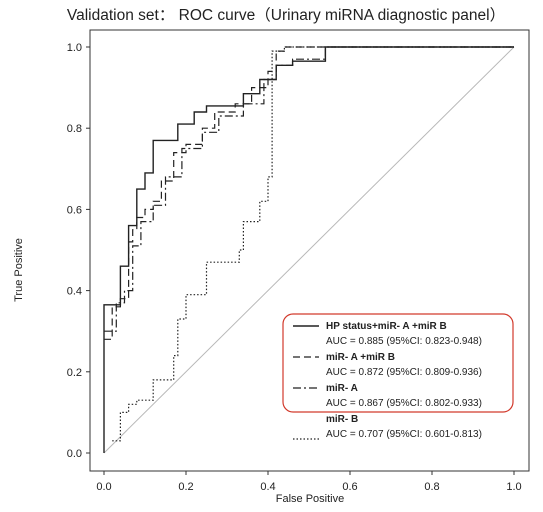  What do you see at coordinates (267, 487) in the screenshot?
I see `x-tick-label: 0.4` at bounding box center [267, 487].